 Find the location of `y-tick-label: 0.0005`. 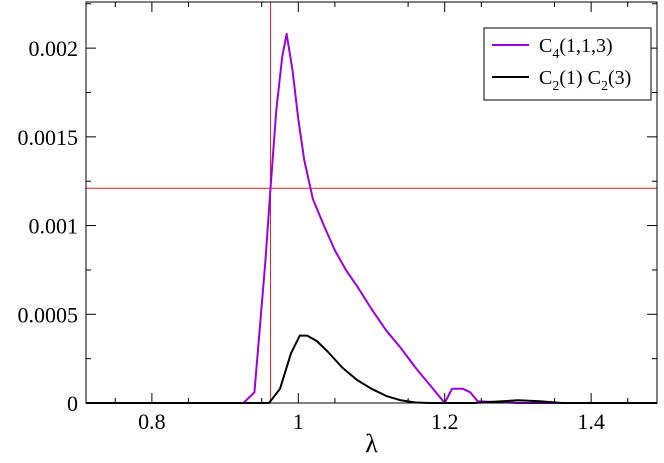

y-tick-label: 0.0005 is located at coordinates (48, 314).